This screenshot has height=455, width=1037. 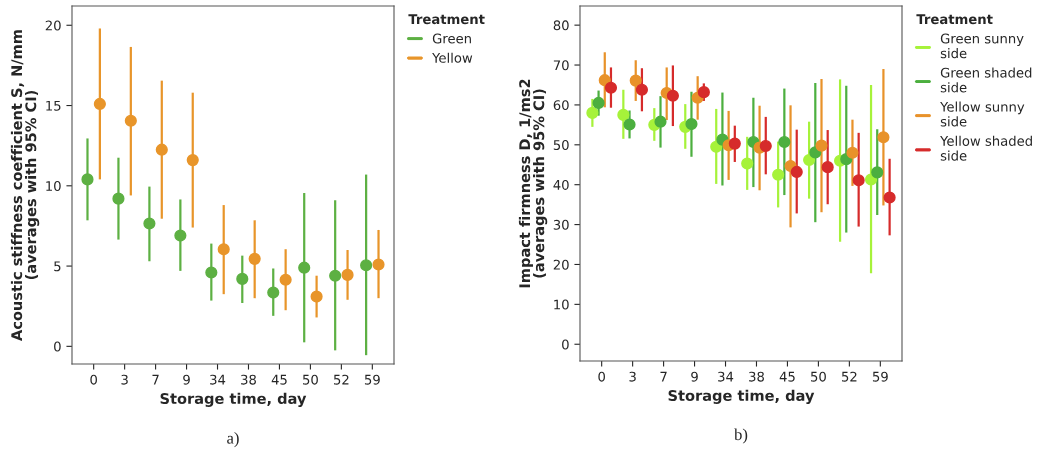 What do you see at coordinates (561, 145) in the screenshot?
I see `y-tick-label: 50` at bounding box center [561, 145].